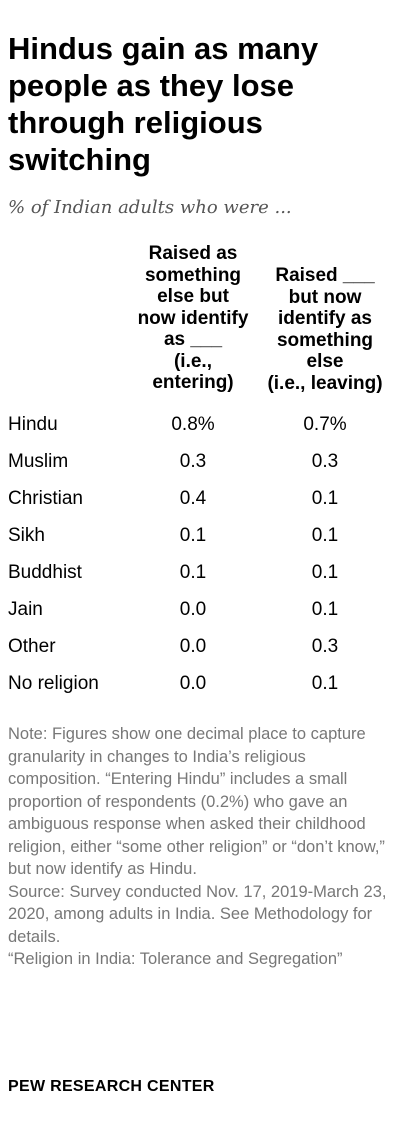 The width and height of the screenshot is (400, 1140). What do you see at coordinates (193, 461) in the screenshot?
I see `entering-value: 0.3` at bounding box center [193, 461].